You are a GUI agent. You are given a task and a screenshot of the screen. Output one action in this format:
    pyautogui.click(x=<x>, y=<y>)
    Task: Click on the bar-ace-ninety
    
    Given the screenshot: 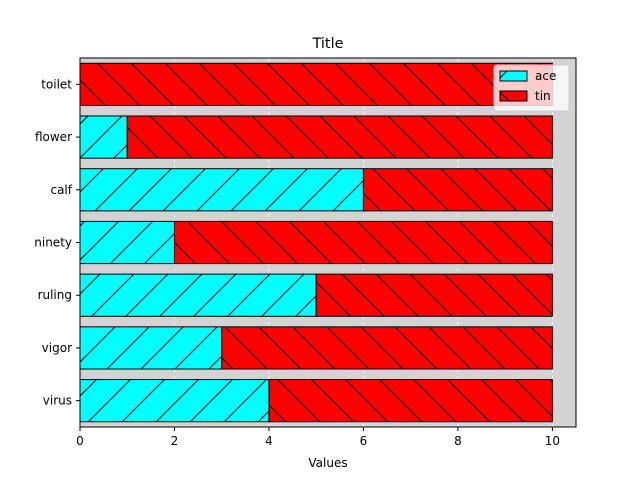 What is the action you would take?
    pyautogui.click(x=127, y=242)
    